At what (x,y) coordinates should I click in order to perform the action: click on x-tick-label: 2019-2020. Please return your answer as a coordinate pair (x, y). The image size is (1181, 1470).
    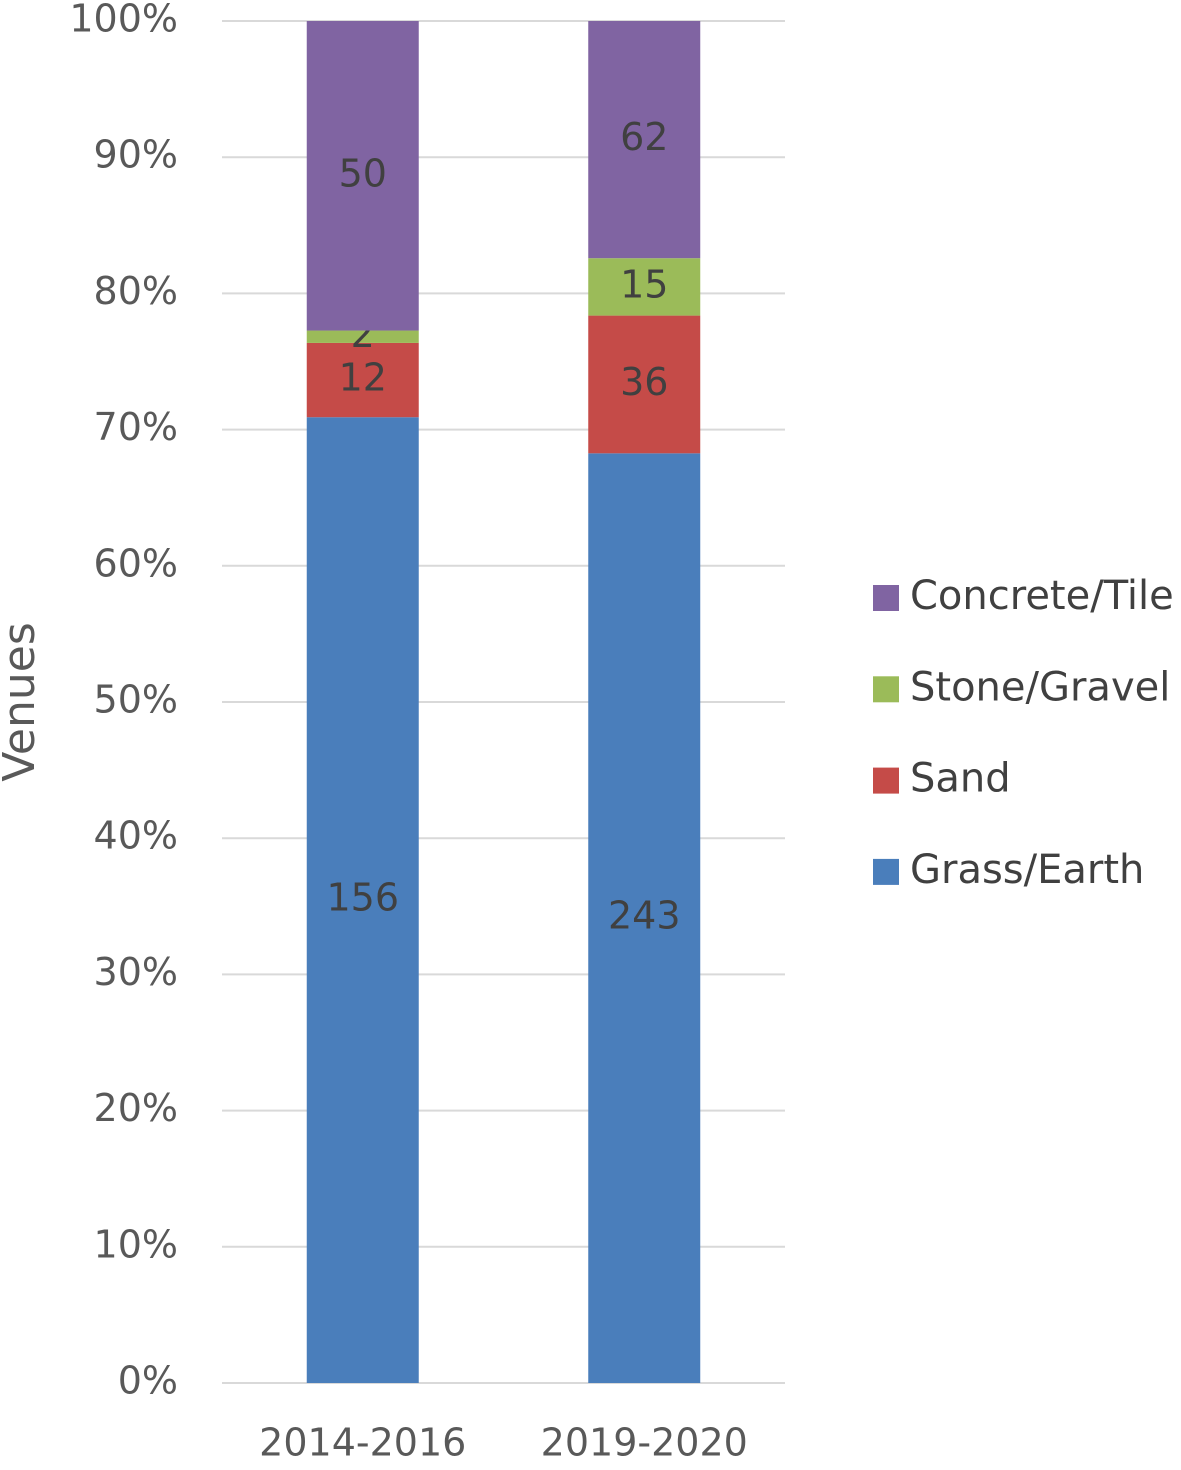
    Looking at the image, I should click on (644, 1443).